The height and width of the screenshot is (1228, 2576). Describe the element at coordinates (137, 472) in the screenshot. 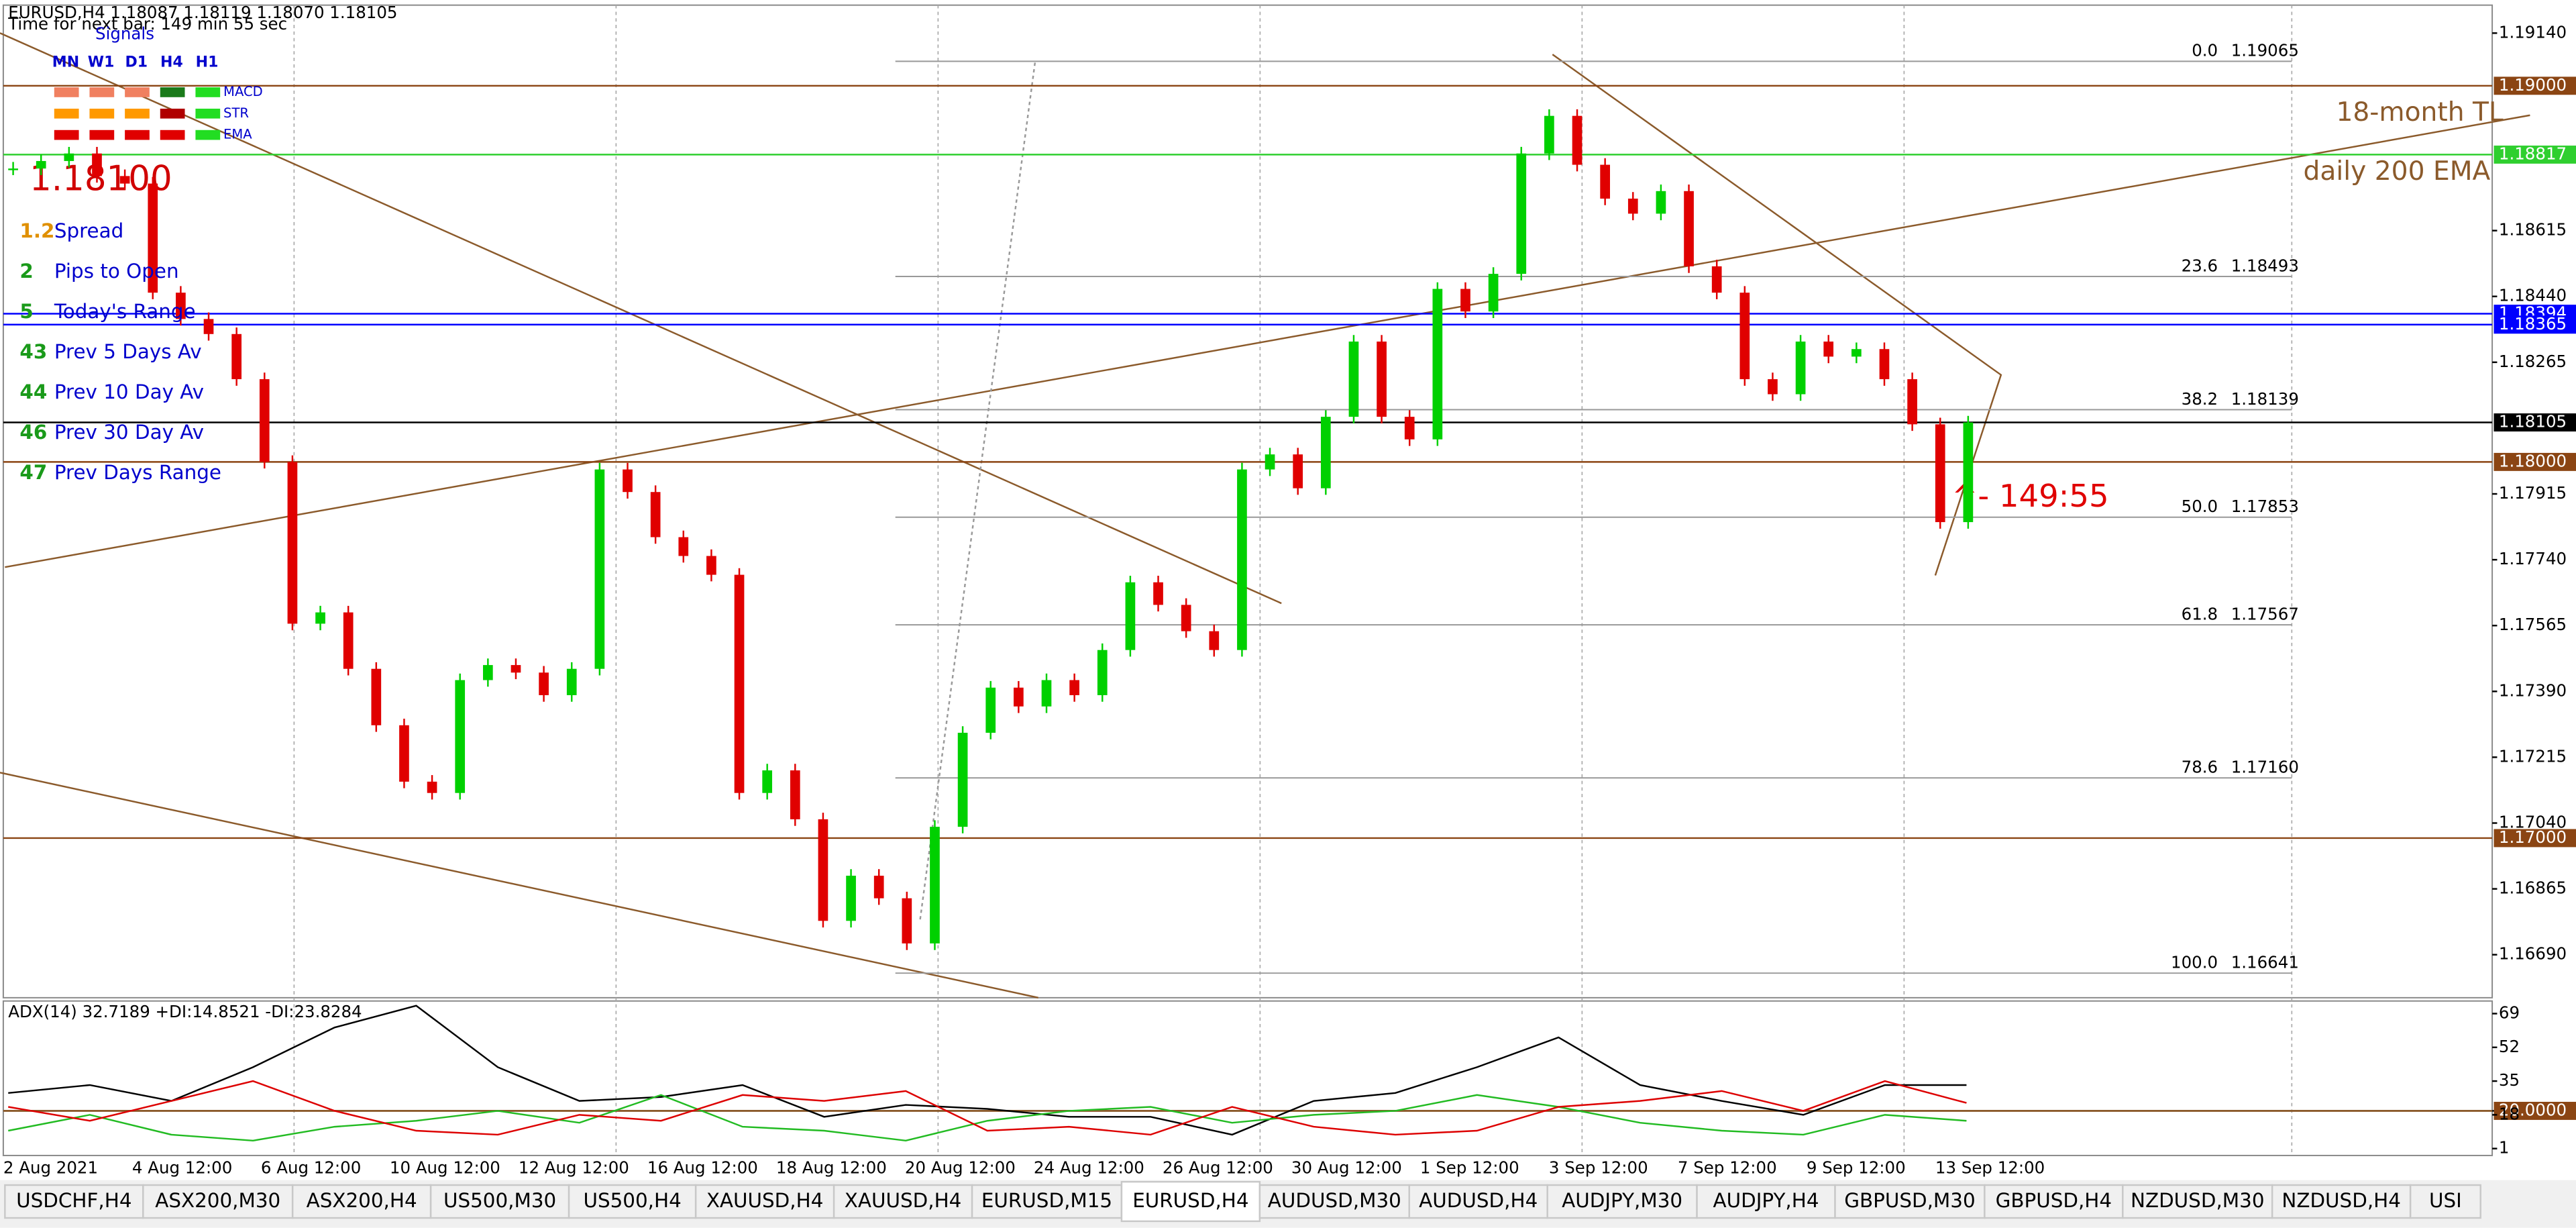

I see `info-label: Prev Days Range` at that location.